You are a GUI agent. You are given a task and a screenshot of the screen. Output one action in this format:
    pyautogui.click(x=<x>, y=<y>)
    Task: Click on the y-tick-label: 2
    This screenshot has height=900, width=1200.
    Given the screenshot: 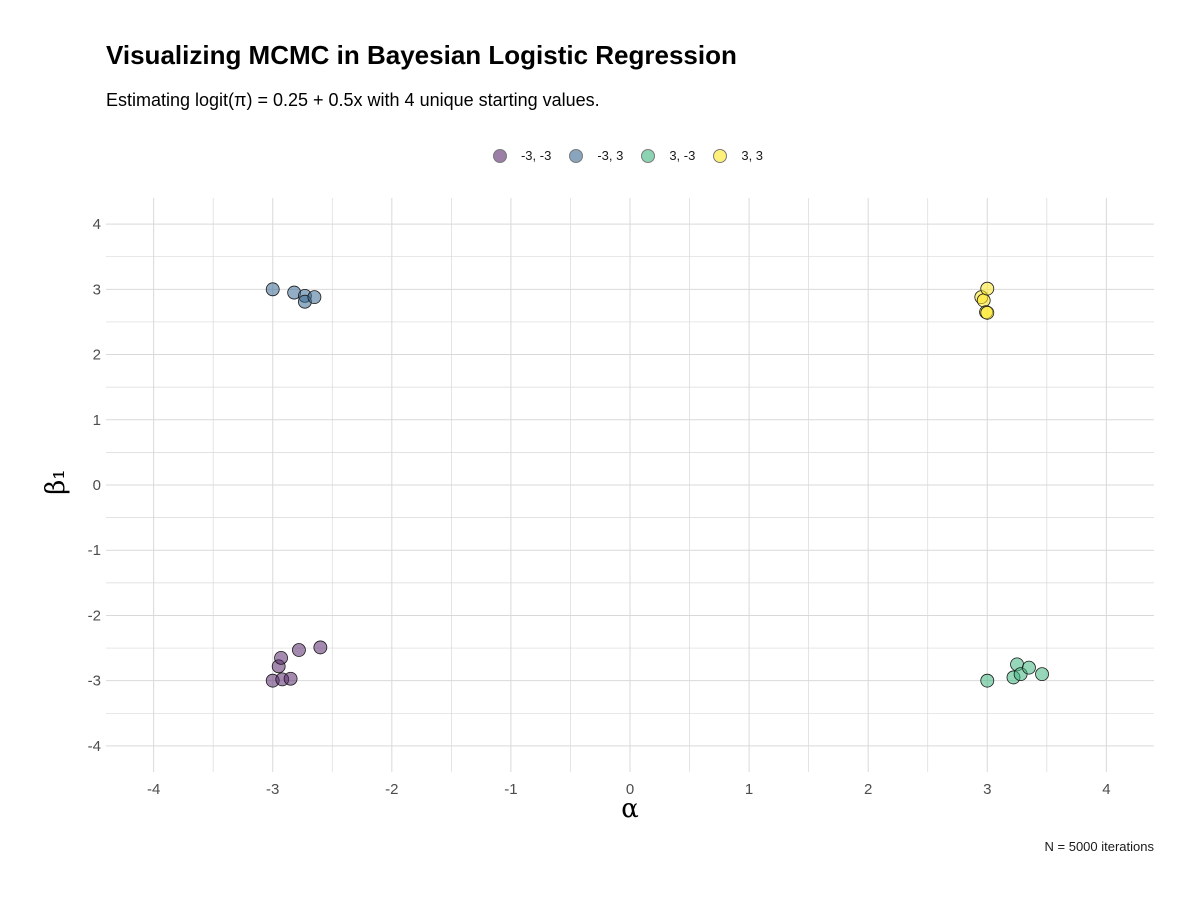 What is the action you would take?
    pyautogui.click(x=97, y=355)
    